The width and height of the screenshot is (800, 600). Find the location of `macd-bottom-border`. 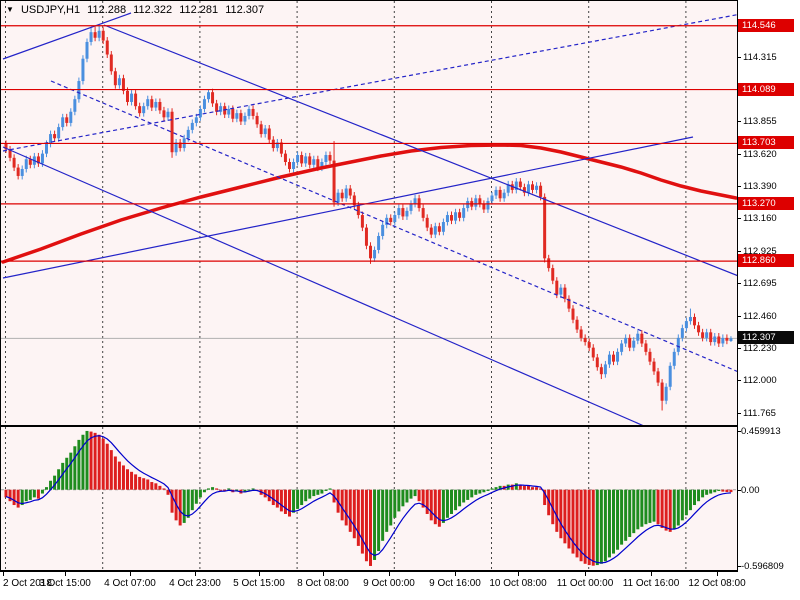

macd-bottom-border is located at coordinates (400, 571).